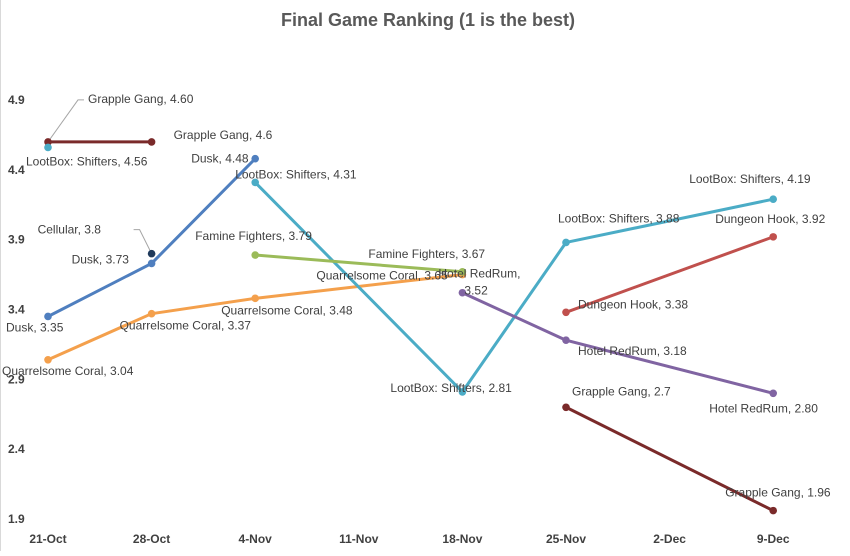 This screenshot has height=556, width=850. What do you see at coordinates (479, 282) in the screenshot?
I see `data-label: Hotel RedRum, 3.52` at bounding box center [479, 282].